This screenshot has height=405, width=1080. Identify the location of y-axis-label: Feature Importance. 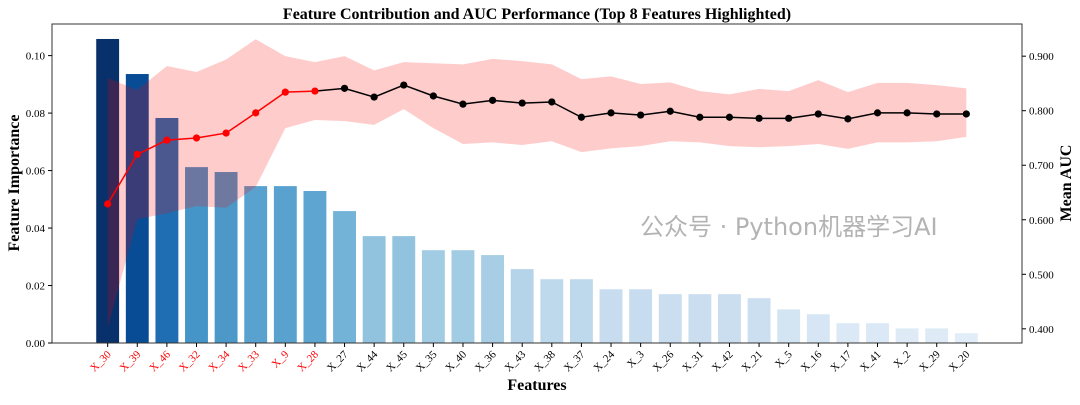
(14, 183).